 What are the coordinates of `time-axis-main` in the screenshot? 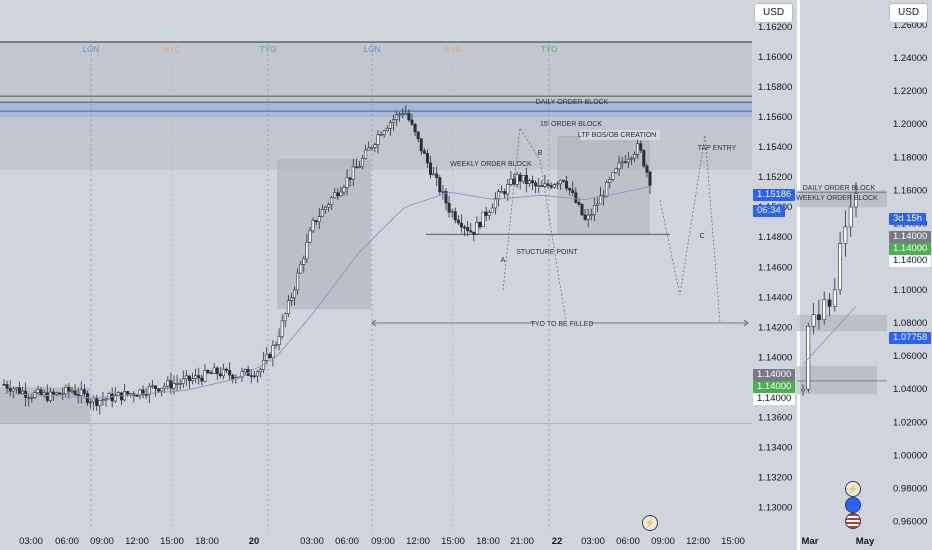 It's located at (376, 540).